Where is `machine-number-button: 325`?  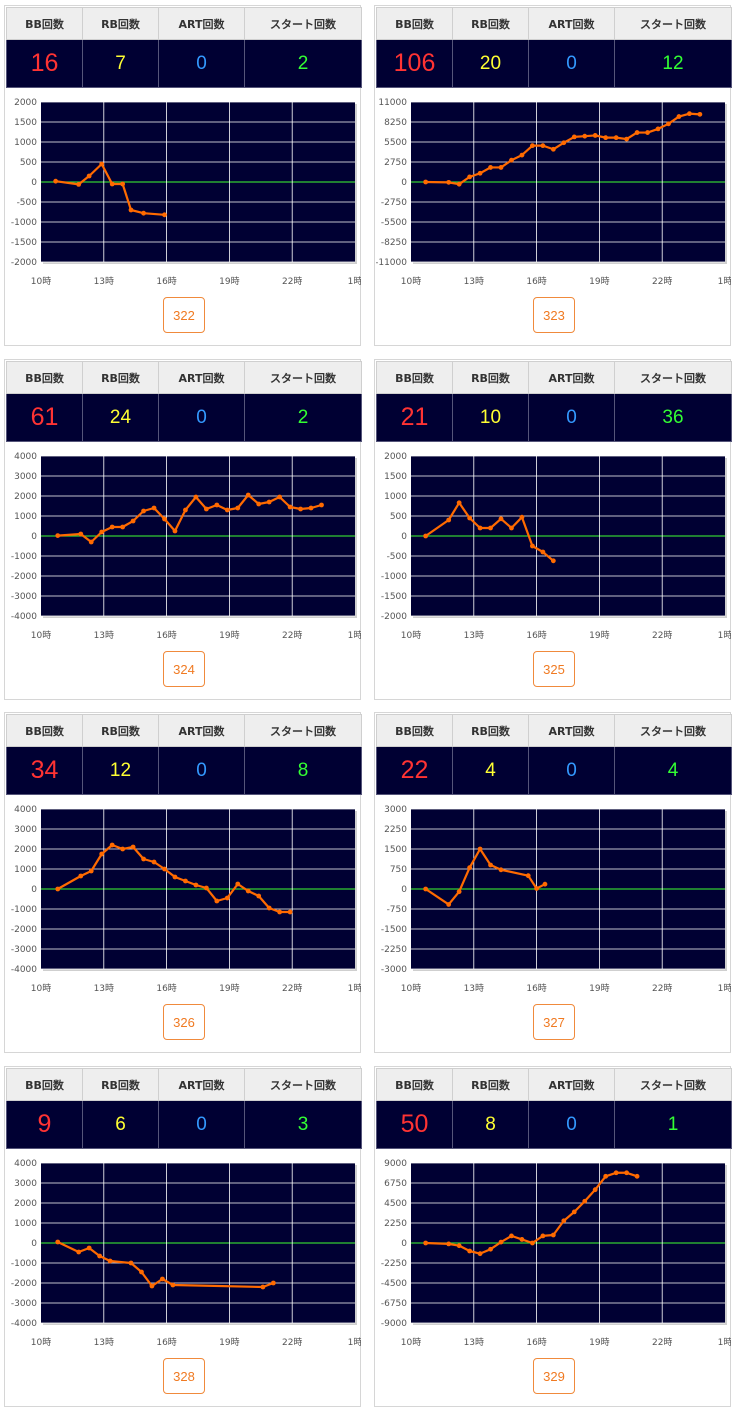
machine-number-button: 325 is located at coordinates (554, 669).